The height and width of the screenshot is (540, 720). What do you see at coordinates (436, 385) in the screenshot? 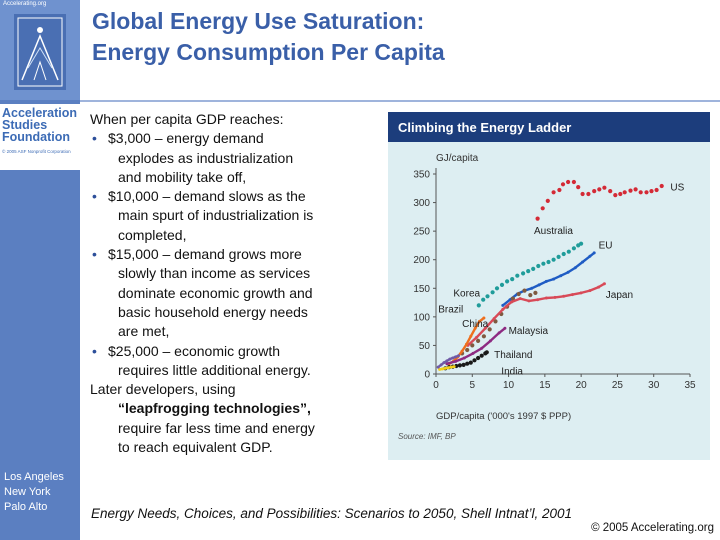
I see `x-tick-label: 0` at bounding box center [436, 385].